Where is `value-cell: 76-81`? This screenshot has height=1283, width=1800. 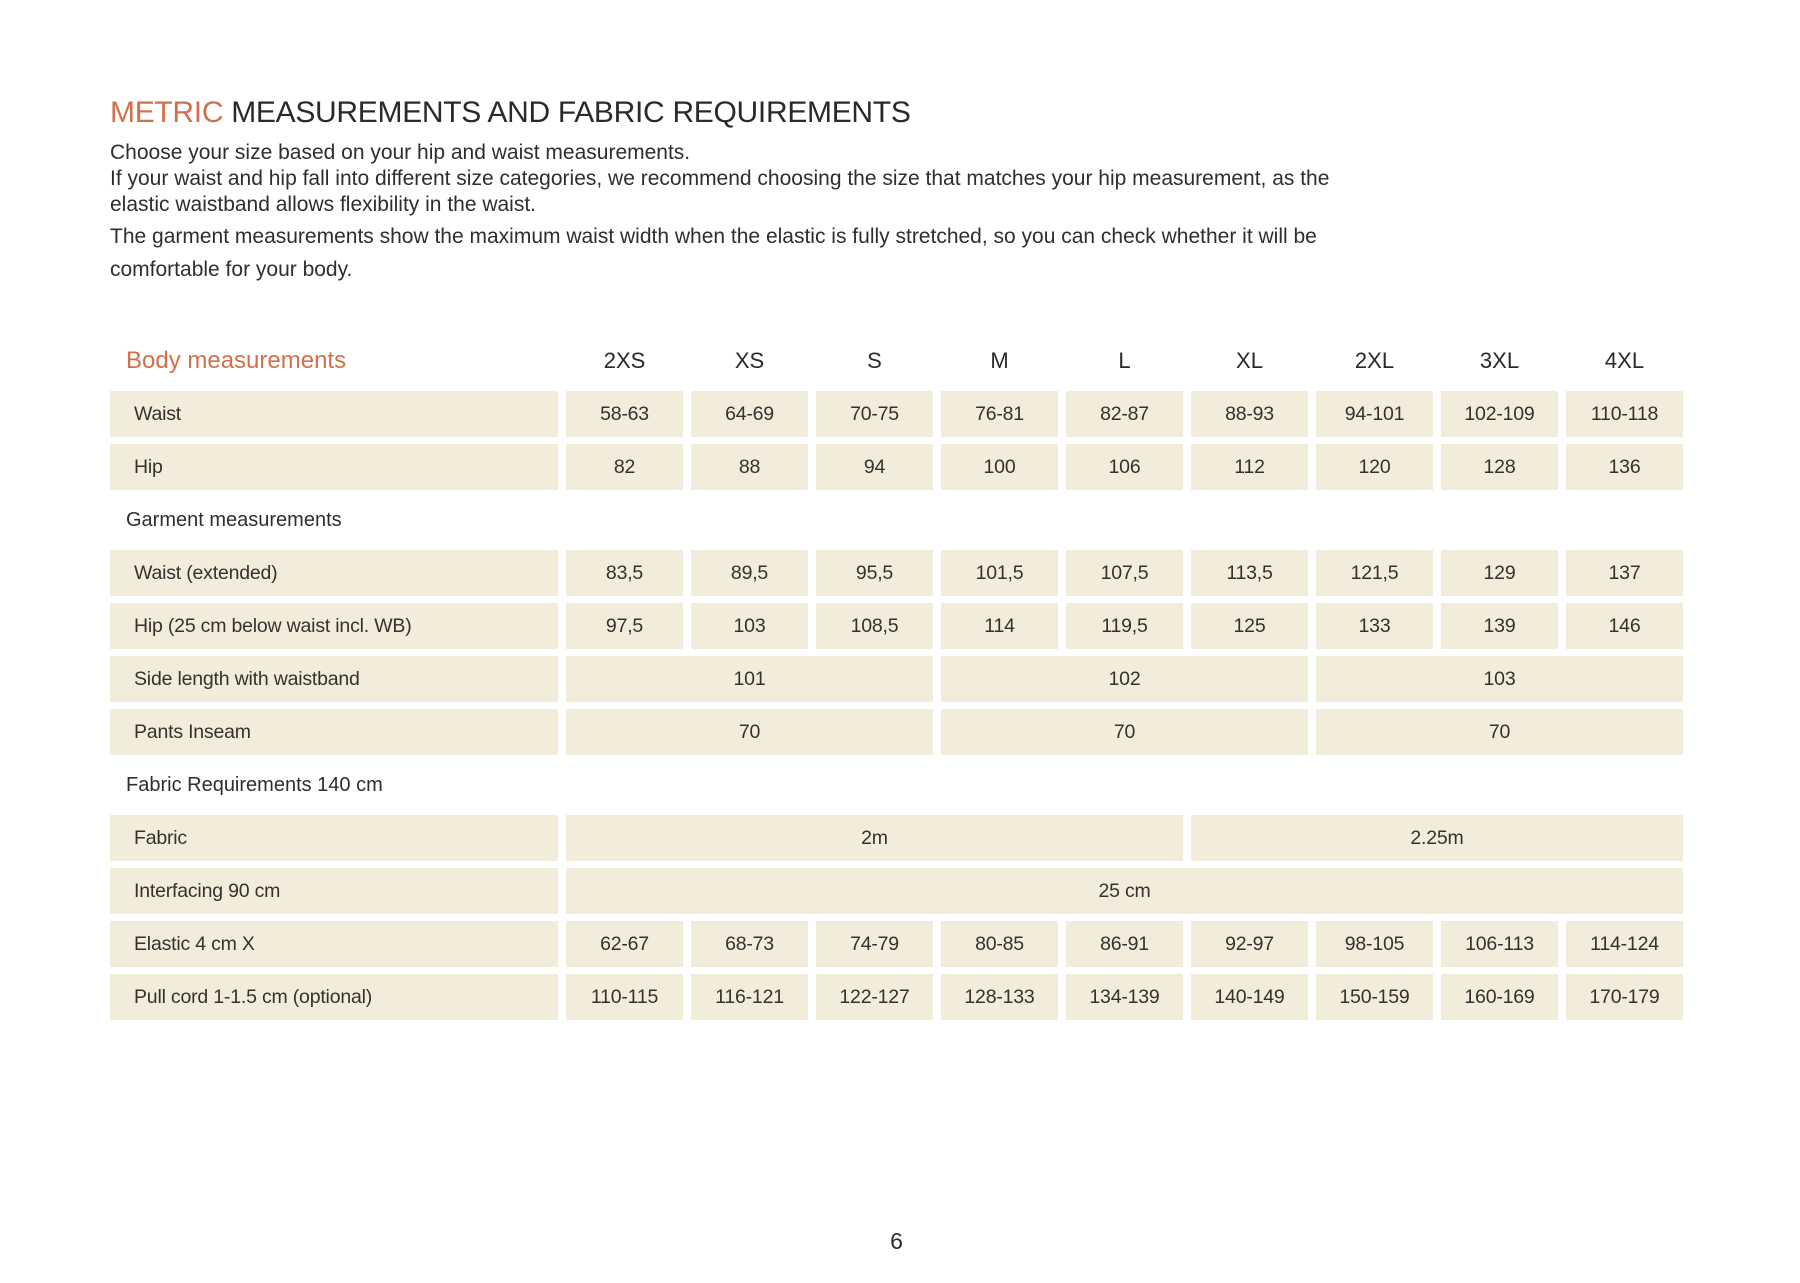
value-cell: 76-81 is located at coordinates (999, 414).